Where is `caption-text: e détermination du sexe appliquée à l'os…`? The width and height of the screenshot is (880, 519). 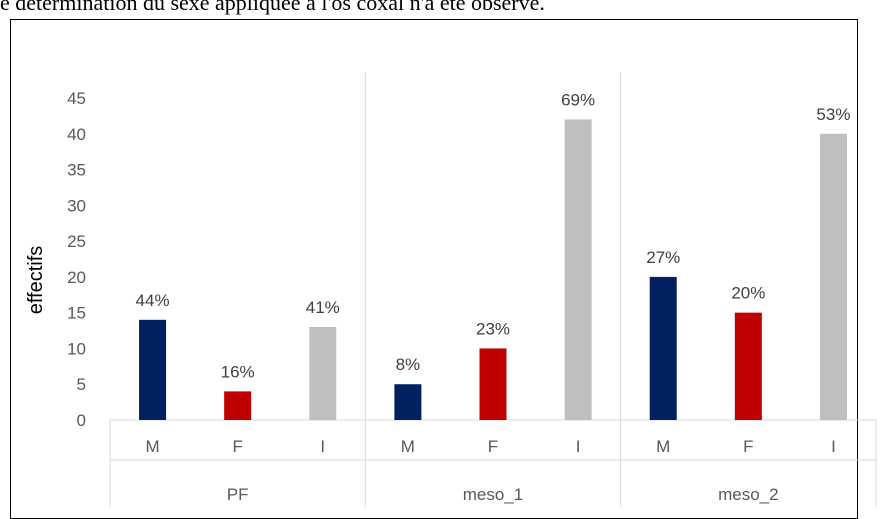
caption-text: e détermination du sexe appliquée à l'os… is located at coordinates (272, 7).